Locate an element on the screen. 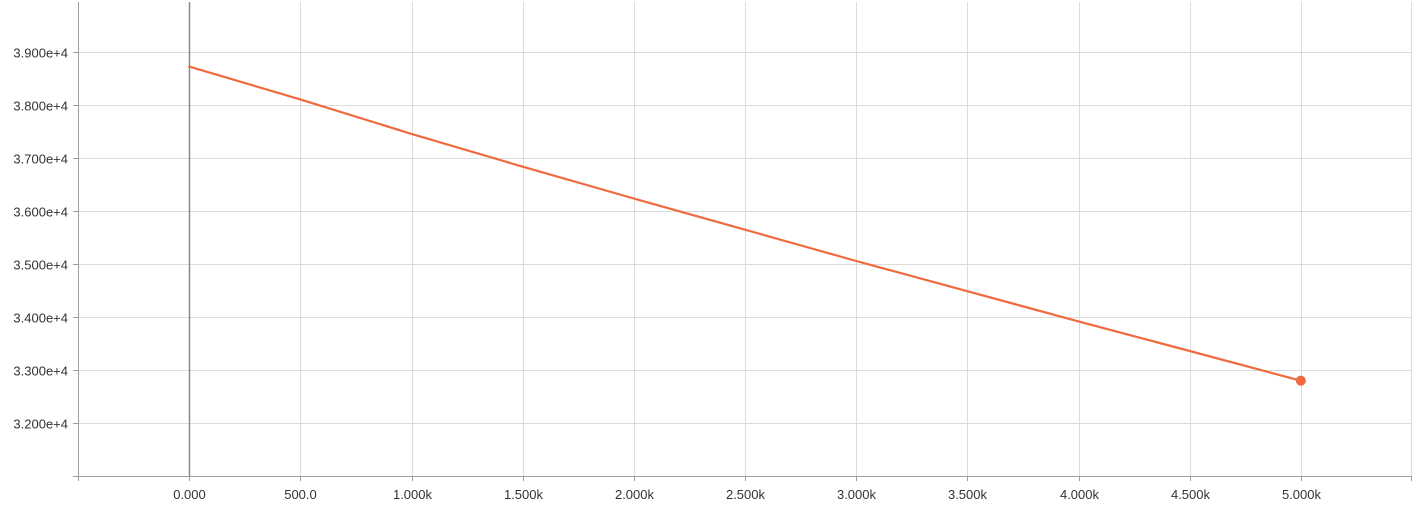 This screenshot has width=1418, height=506. y-tick-label: 3.500e+4 is located at coordinates (40, 265).